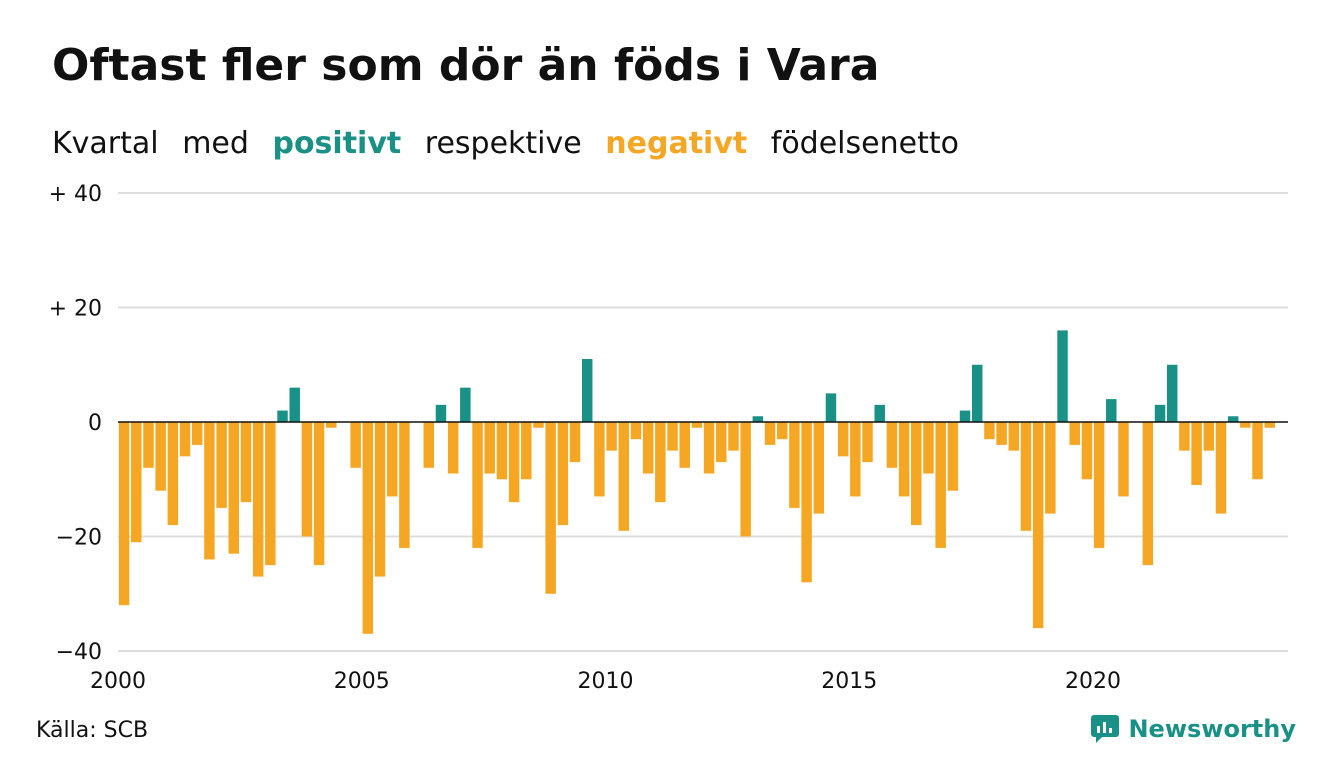 The width and height of the screenshot is (1340, 780). I want to click on subtitle-positive-label: positivt, so click(337, 143).